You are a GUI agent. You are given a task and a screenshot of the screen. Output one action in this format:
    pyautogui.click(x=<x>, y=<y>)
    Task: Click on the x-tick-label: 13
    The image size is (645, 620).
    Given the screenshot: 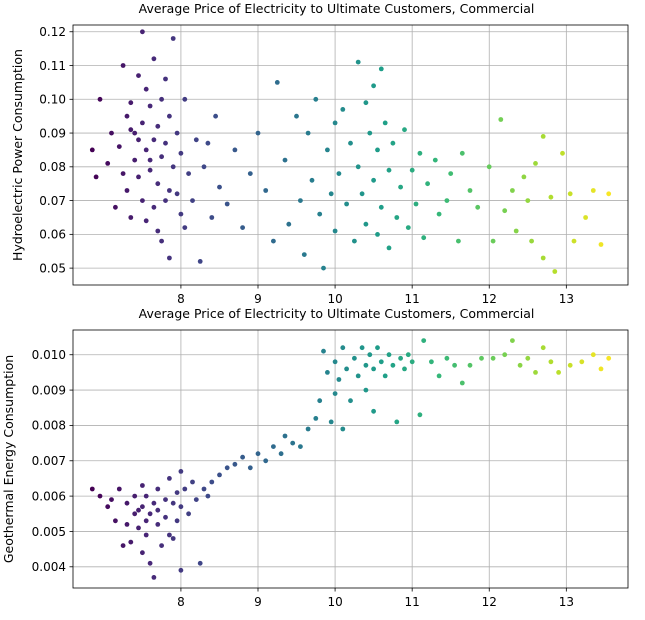 What is the action you would take?
    pyautogui.click(x=566, y=299)
    